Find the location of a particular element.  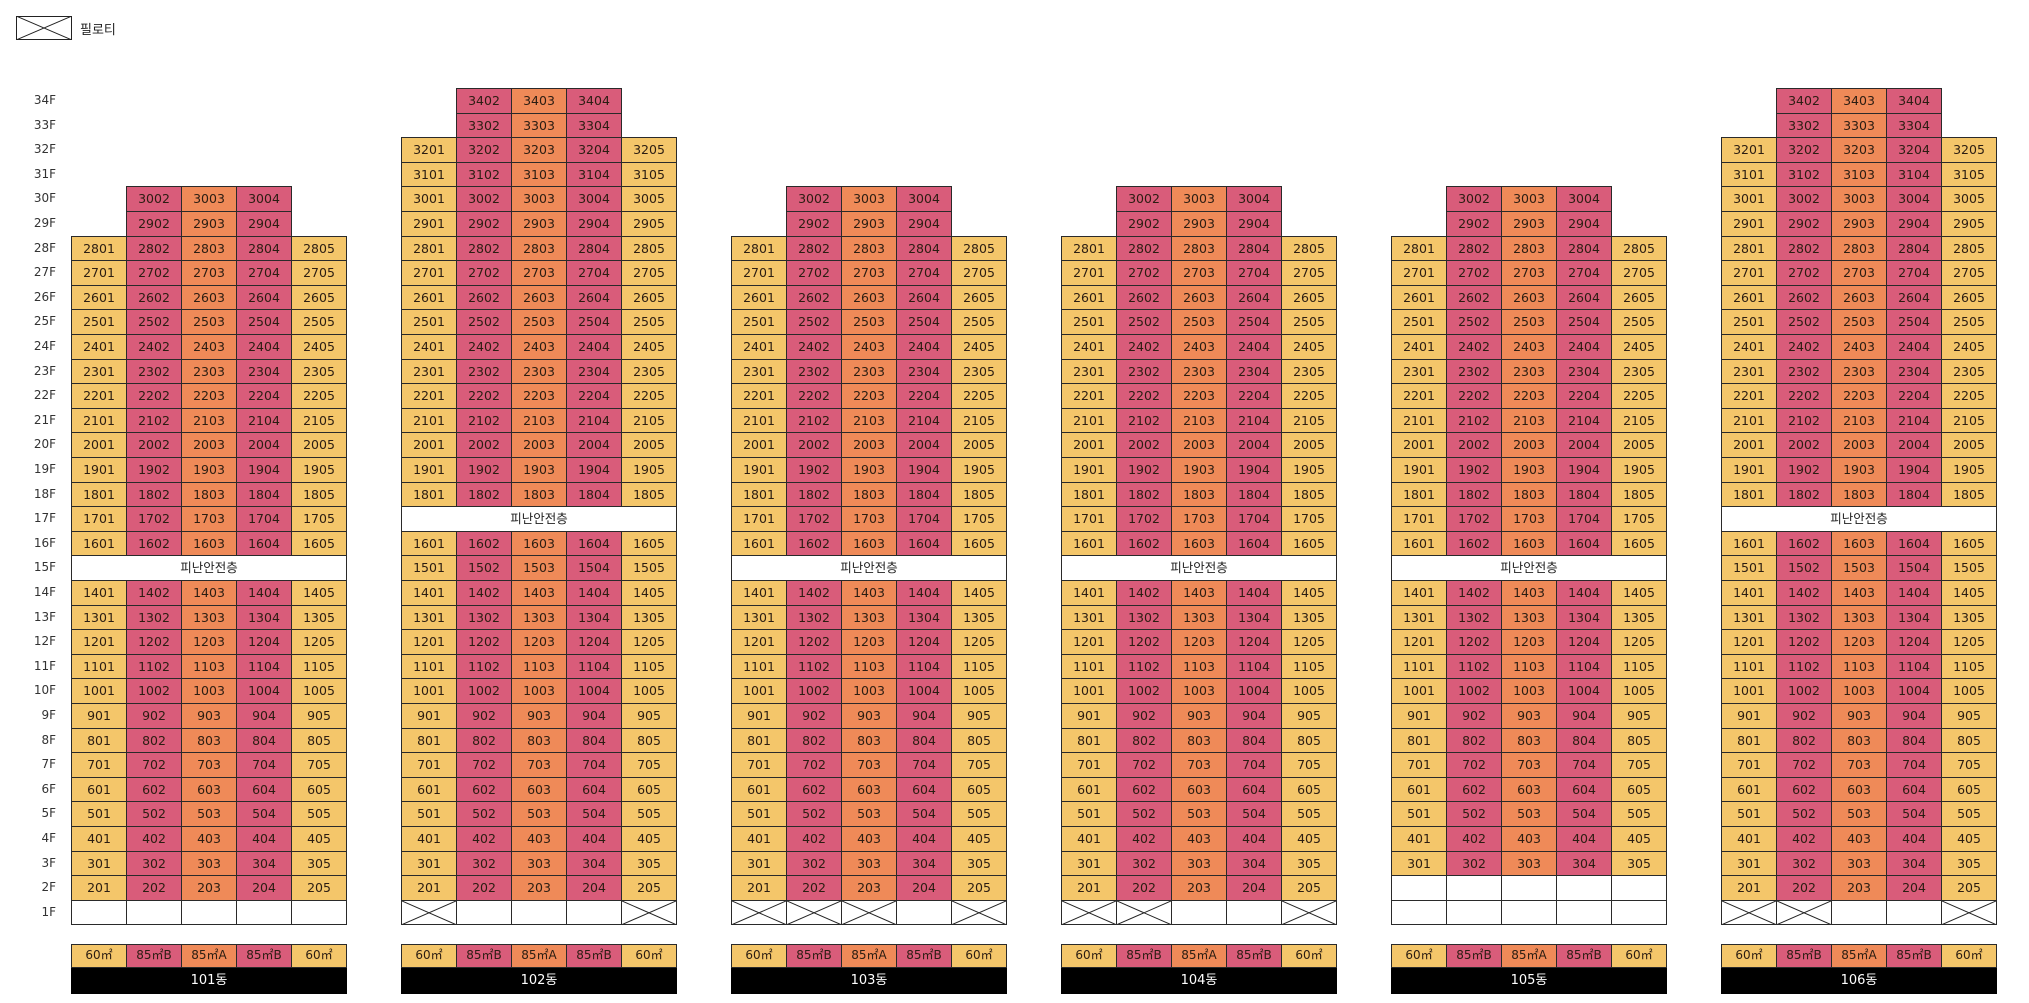

unit-cell: 903 is located at coordinates (539, 716).